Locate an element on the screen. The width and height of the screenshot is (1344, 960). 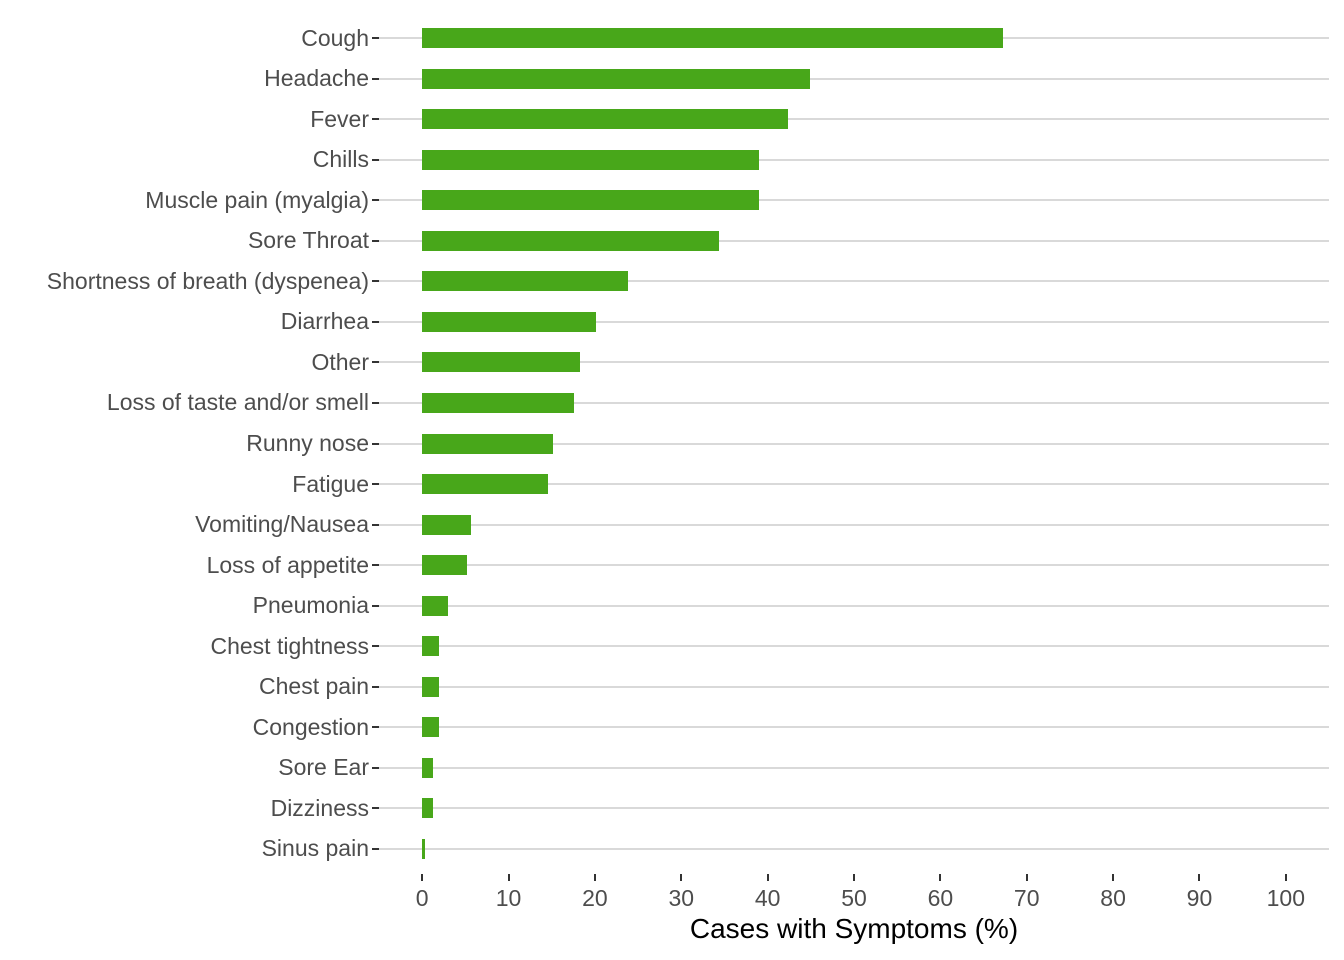
y-axis-label: Sore Throat is located at coordinates (308, 240).